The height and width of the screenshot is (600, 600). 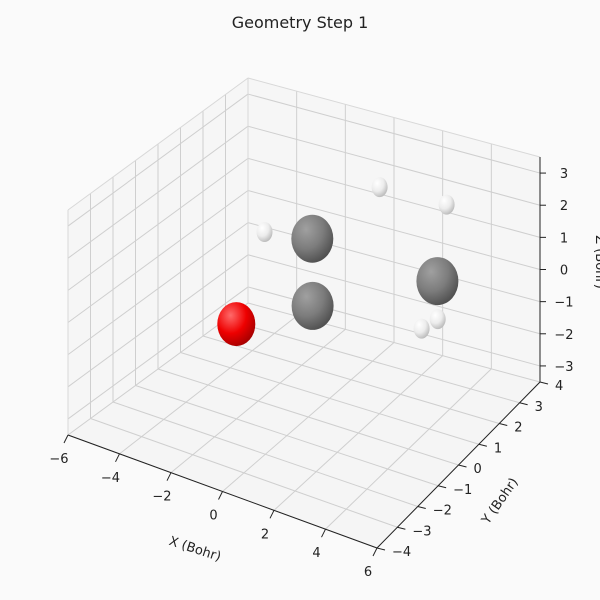 I want to click on x-axis-label: X (Bohr), so click(x=195, y=549).